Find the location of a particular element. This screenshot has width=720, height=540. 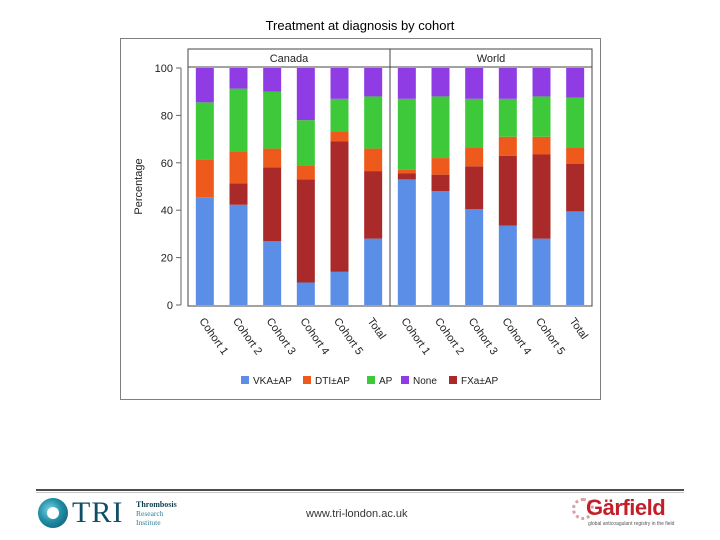

category-tick-label: Total is located at coordinates (376, 329).